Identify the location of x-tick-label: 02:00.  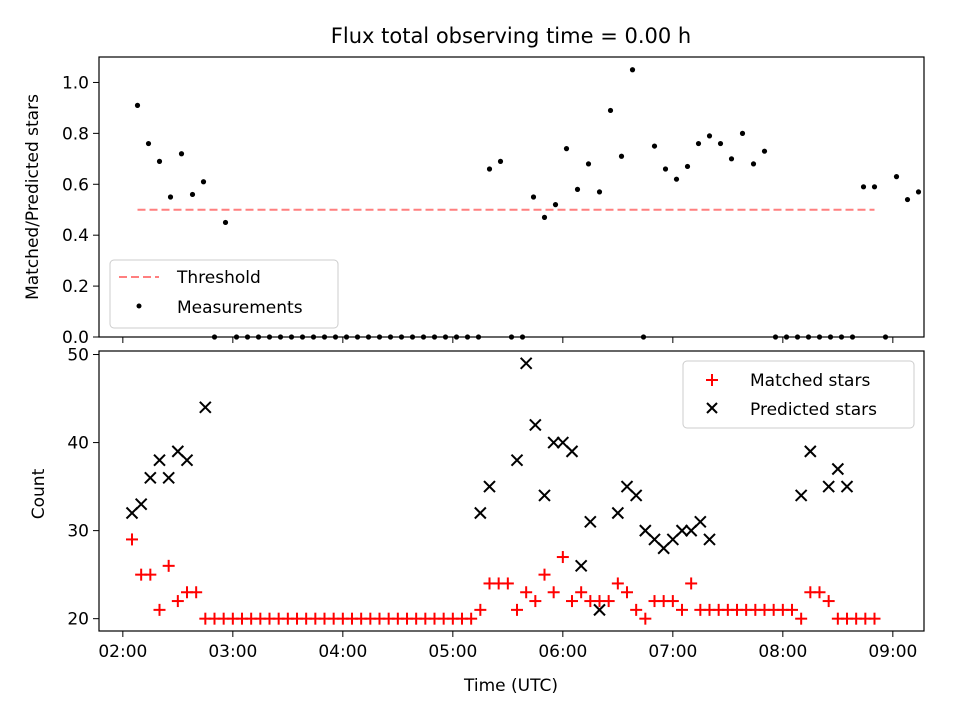
(122, 652).